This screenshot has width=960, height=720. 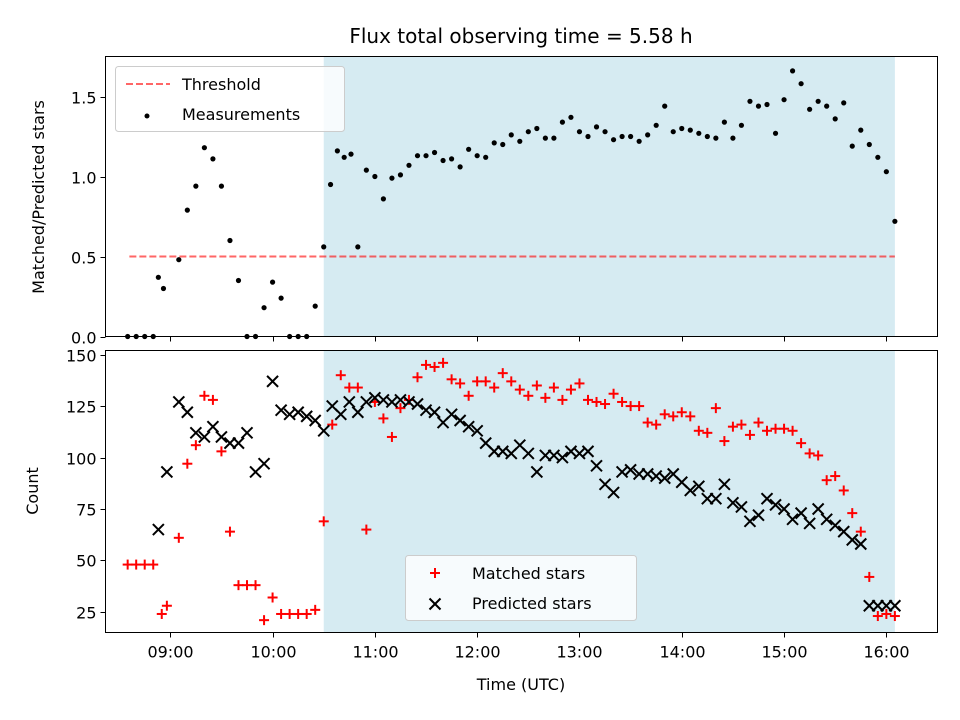 What do you see at coordinates (81, 407) in the screenshot?
I see `count-y-tick-label: 125` at bounding box center [81, 407].